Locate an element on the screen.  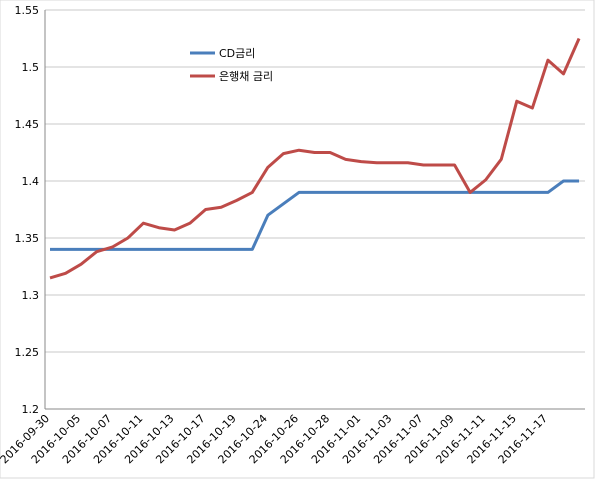
y-tick-label: 1.3 is located at coordinates (31, 295).